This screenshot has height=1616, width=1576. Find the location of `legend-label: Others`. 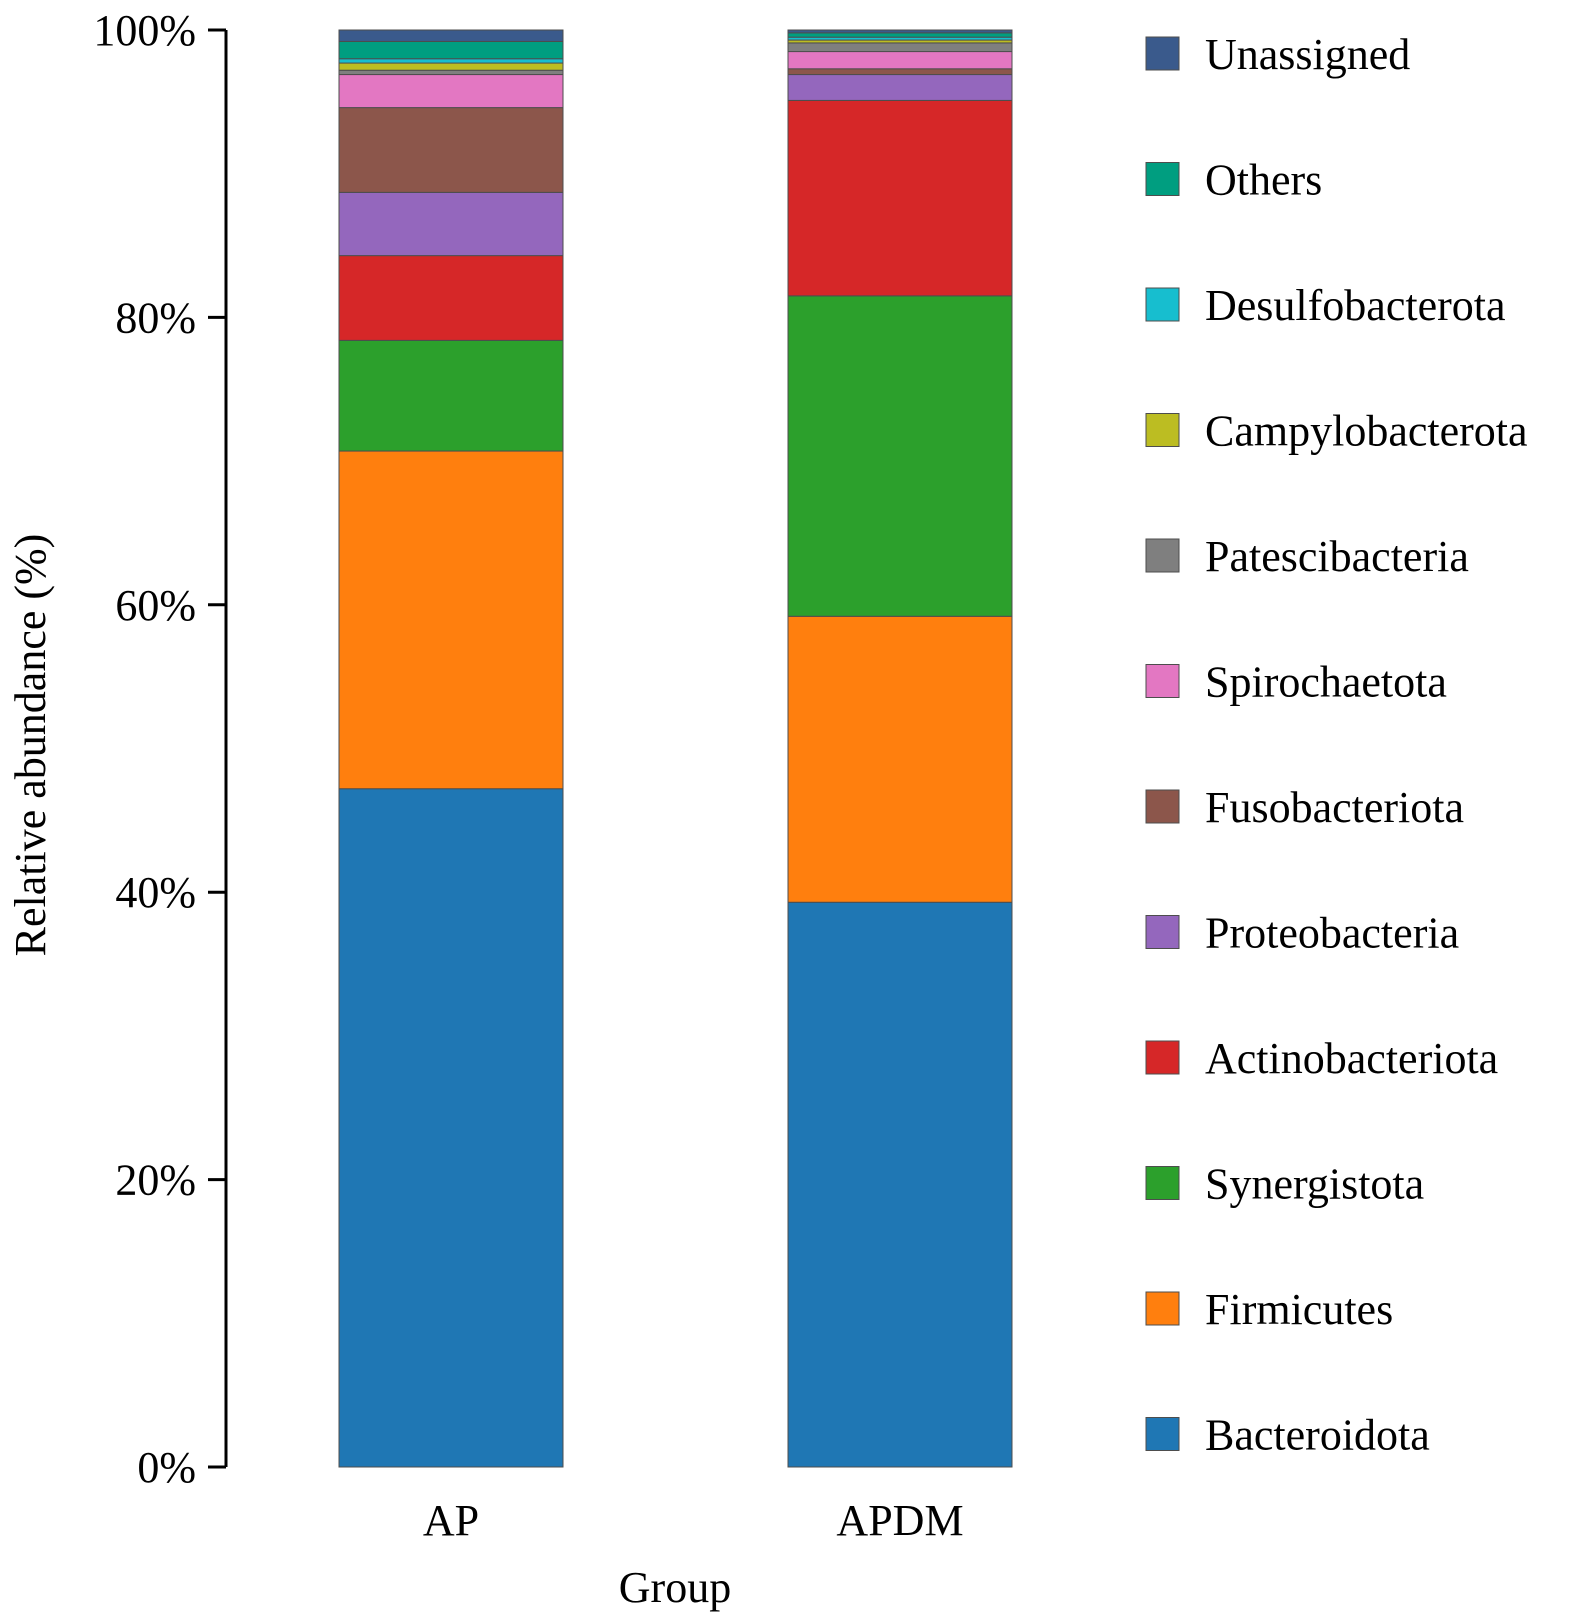

legend-label: Others is located at coordinates (1263, 180).